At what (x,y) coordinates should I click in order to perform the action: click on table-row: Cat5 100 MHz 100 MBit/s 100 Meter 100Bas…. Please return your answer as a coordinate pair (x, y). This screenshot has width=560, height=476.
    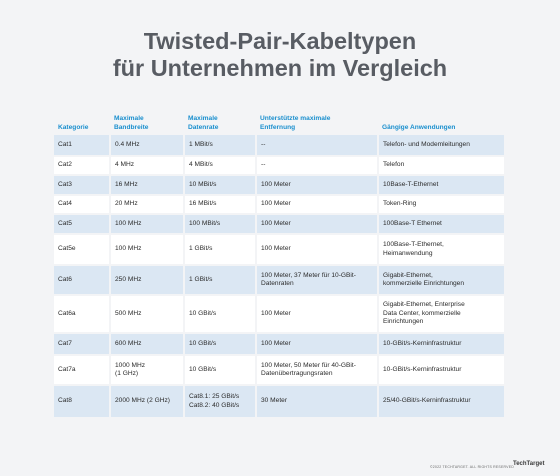
    Looking at the image, I should click on (279, 224).